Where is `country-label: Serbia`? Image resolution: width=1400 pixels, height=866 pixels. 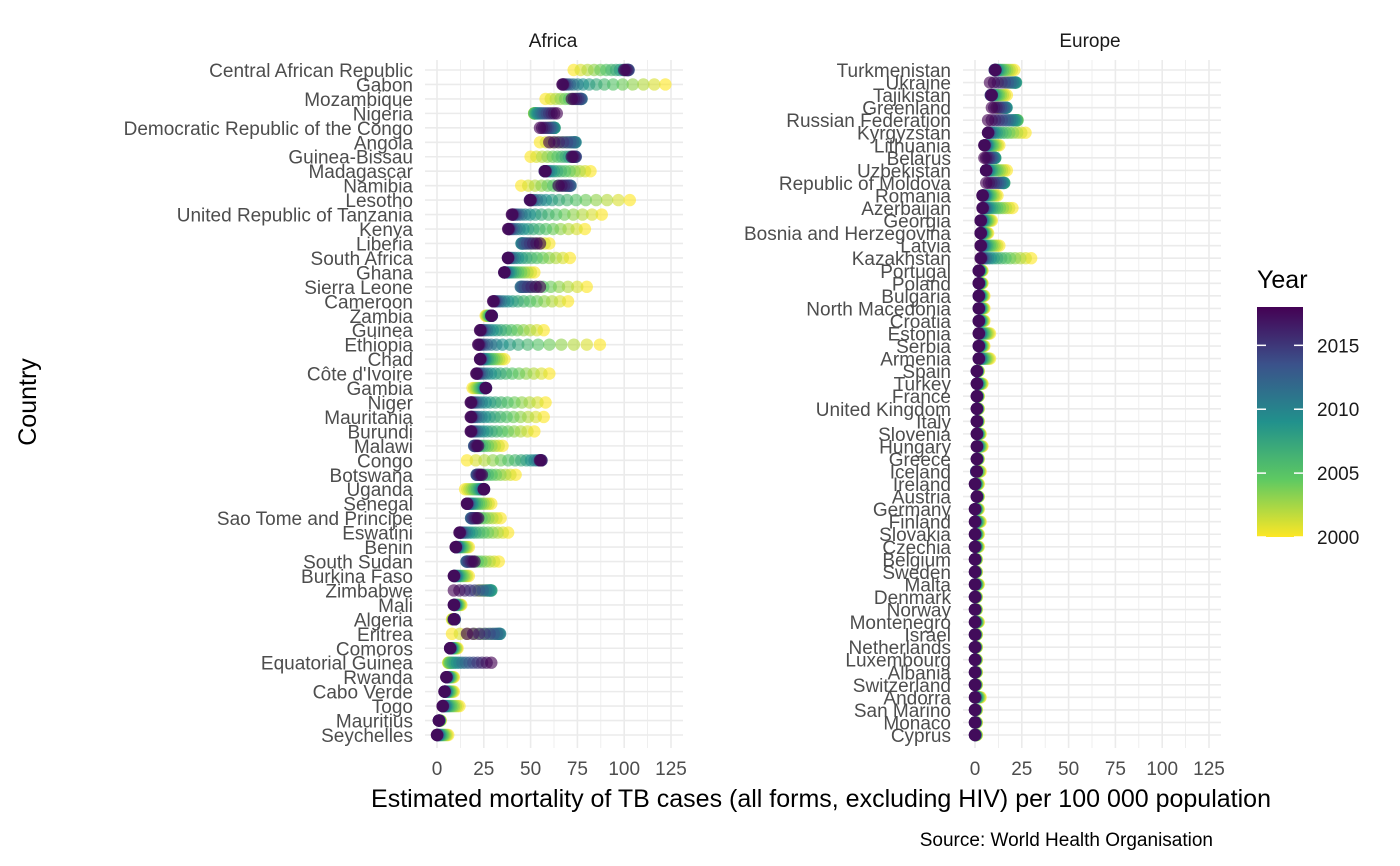
country-label: Serbia is located at coordinates (923, 347).